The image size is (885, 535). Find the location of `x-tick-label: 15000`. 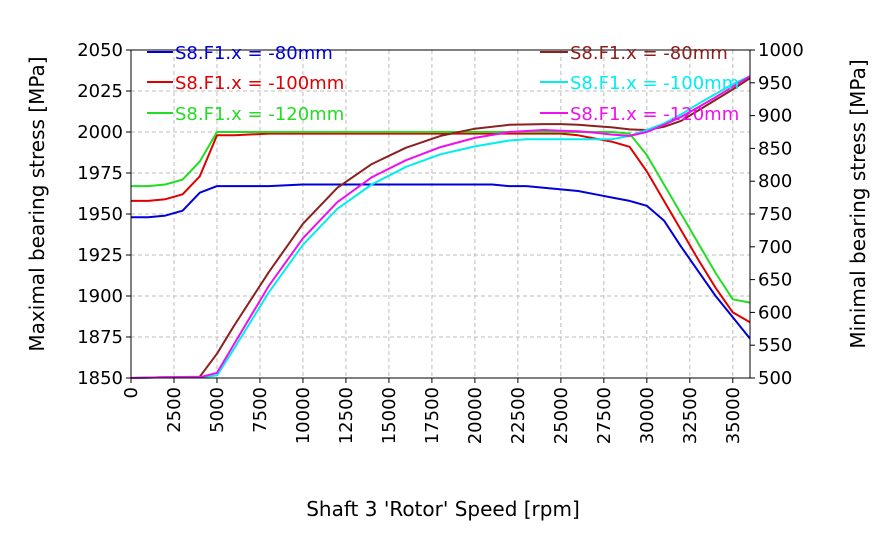

x-tick-label: 15000 is located at coordinates (389, 415).